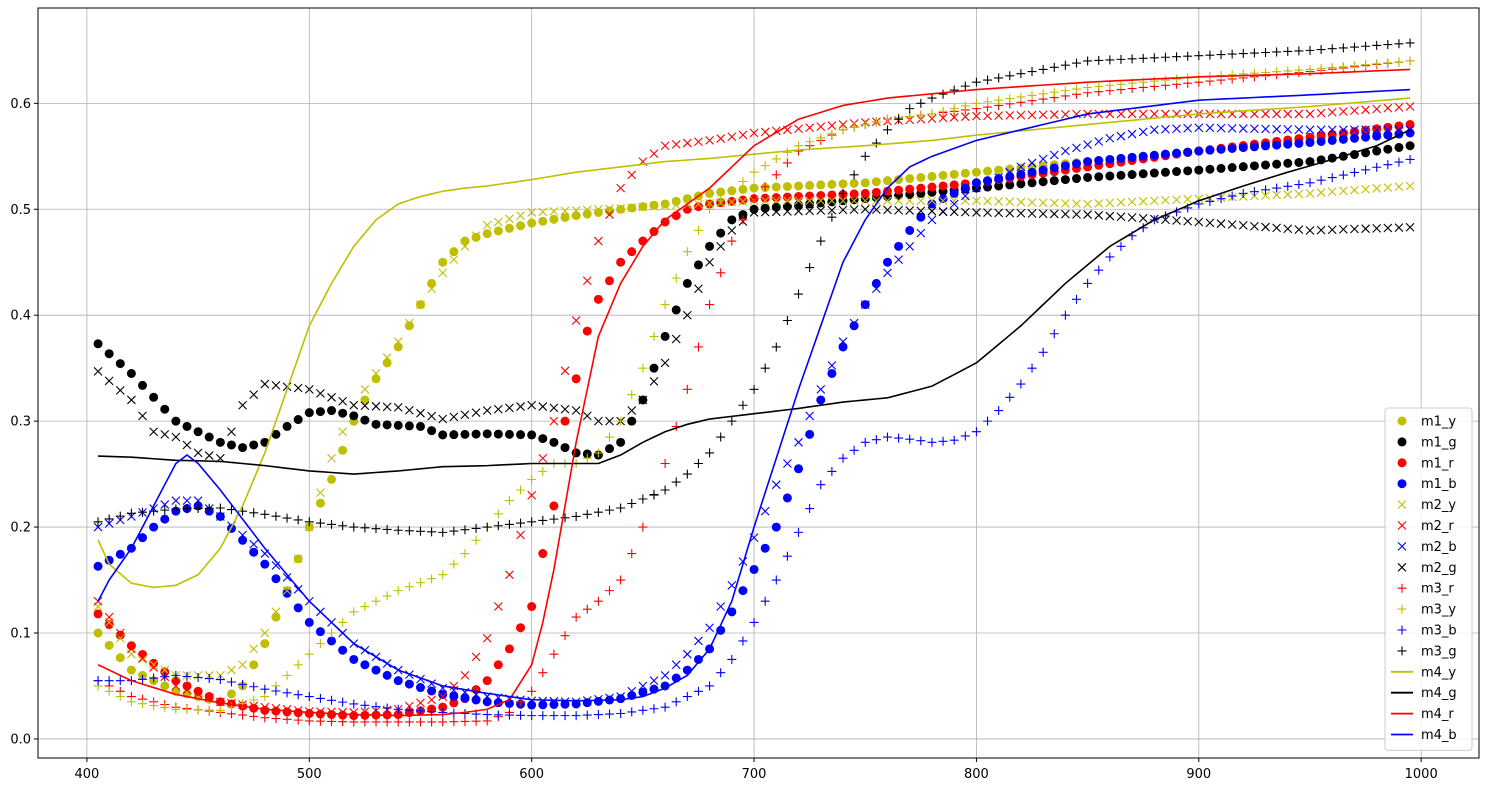 This screenshot has height=790, width=1485. What do you see at coordinates (20, 316) in the screenshot?
I see `y-tick-label: 0.4` at bounding box center [20, 316].